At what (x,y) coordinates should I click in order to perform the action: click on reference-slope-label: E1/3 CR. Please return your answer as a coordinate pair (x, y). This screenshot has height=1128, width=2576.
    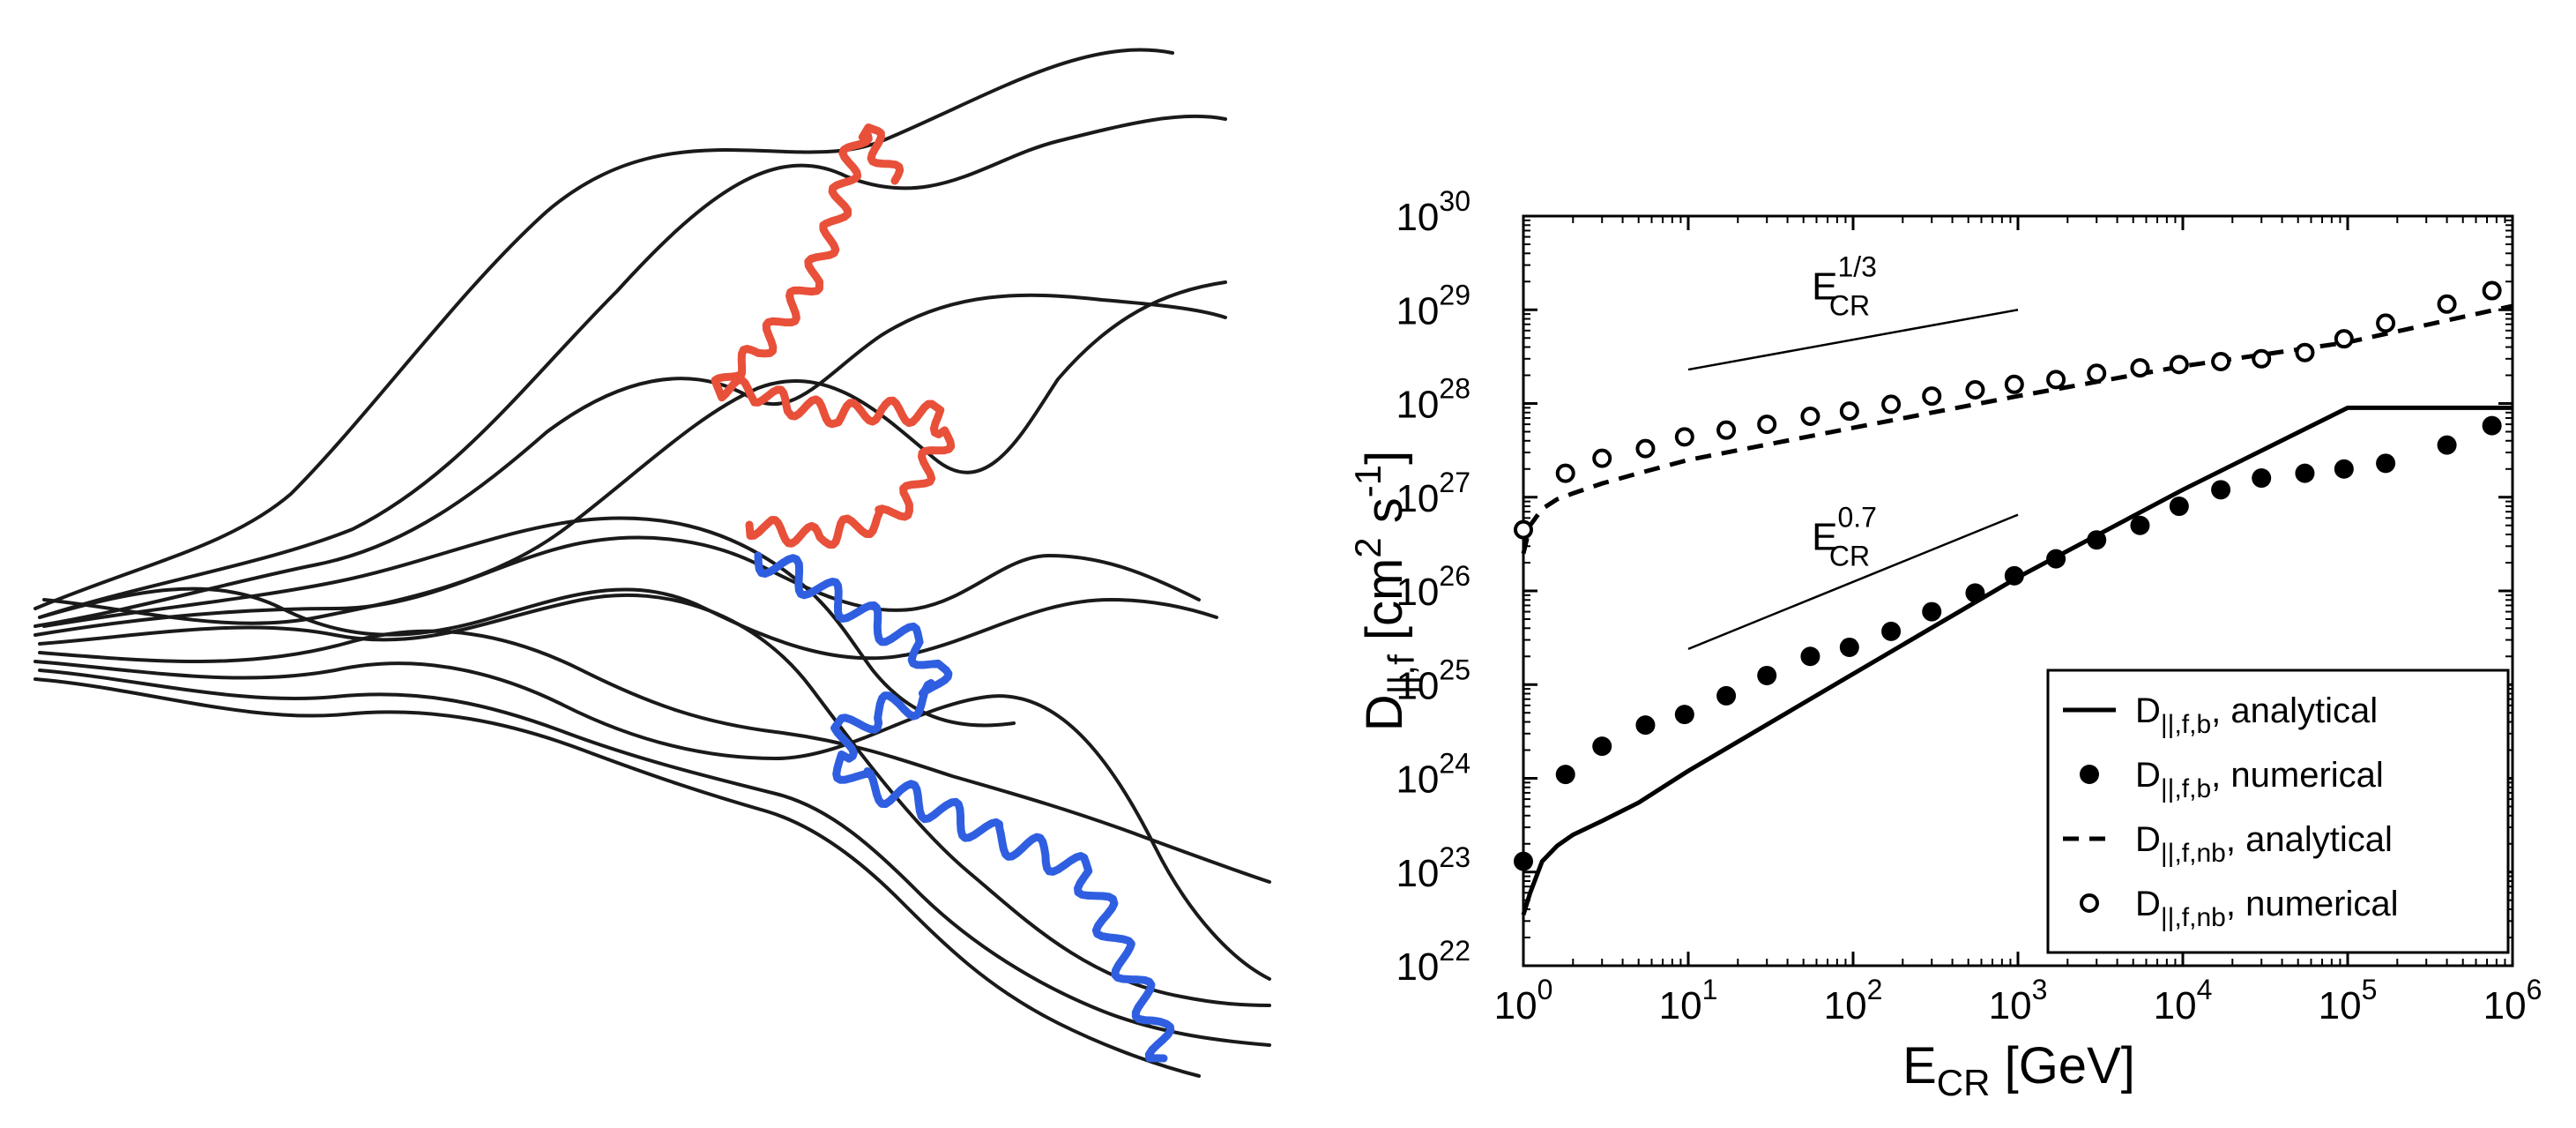
    Looking at the image, I should click on (1845, 285).